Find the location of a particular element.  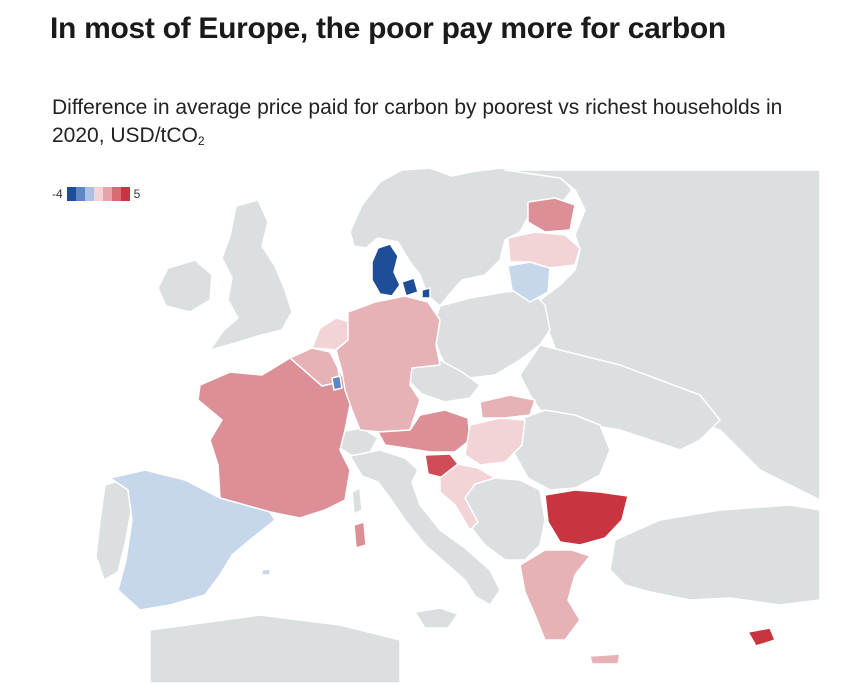

region-great-britain is located at coordinates (251, 275).